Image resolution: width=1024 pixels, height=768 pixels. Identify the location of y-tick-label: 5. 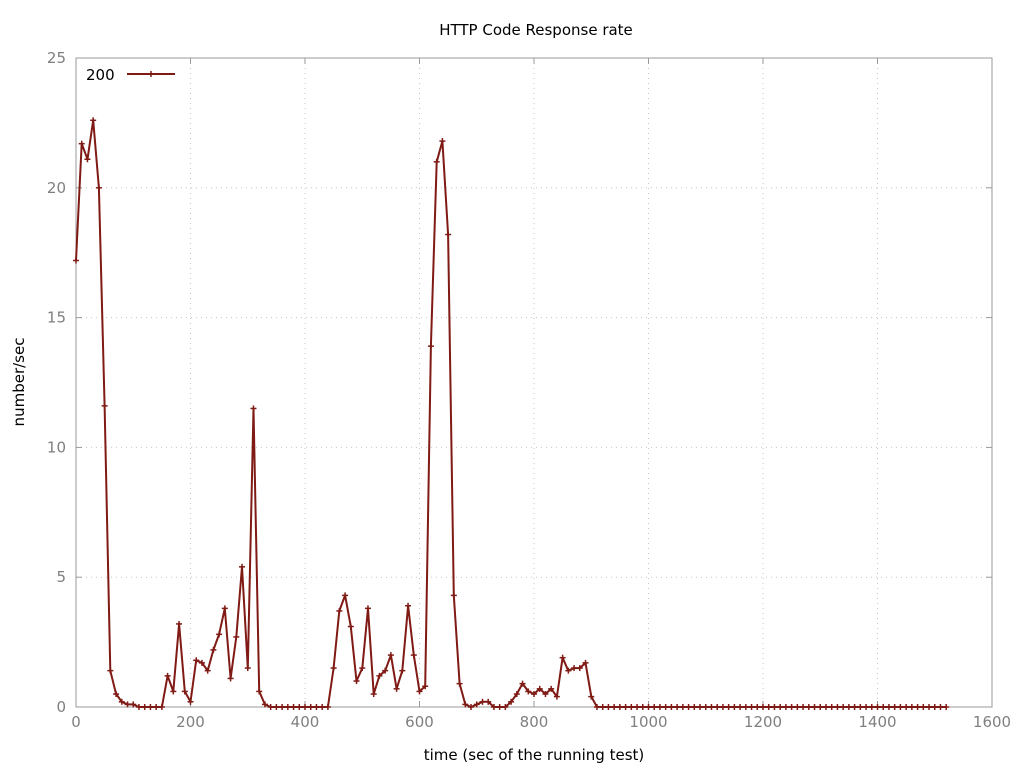
(61, 577).